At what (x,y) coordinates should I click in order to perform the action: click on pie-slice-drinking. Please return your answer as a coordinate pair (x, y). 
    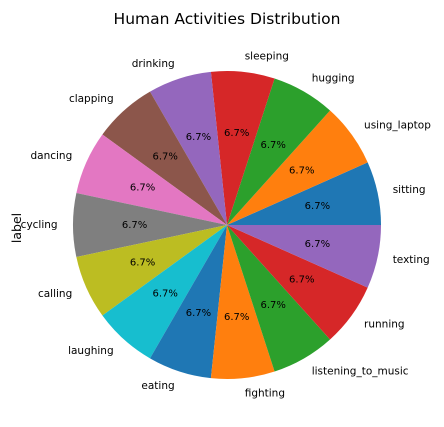
    Looking at the image, I should click on (188, 148).